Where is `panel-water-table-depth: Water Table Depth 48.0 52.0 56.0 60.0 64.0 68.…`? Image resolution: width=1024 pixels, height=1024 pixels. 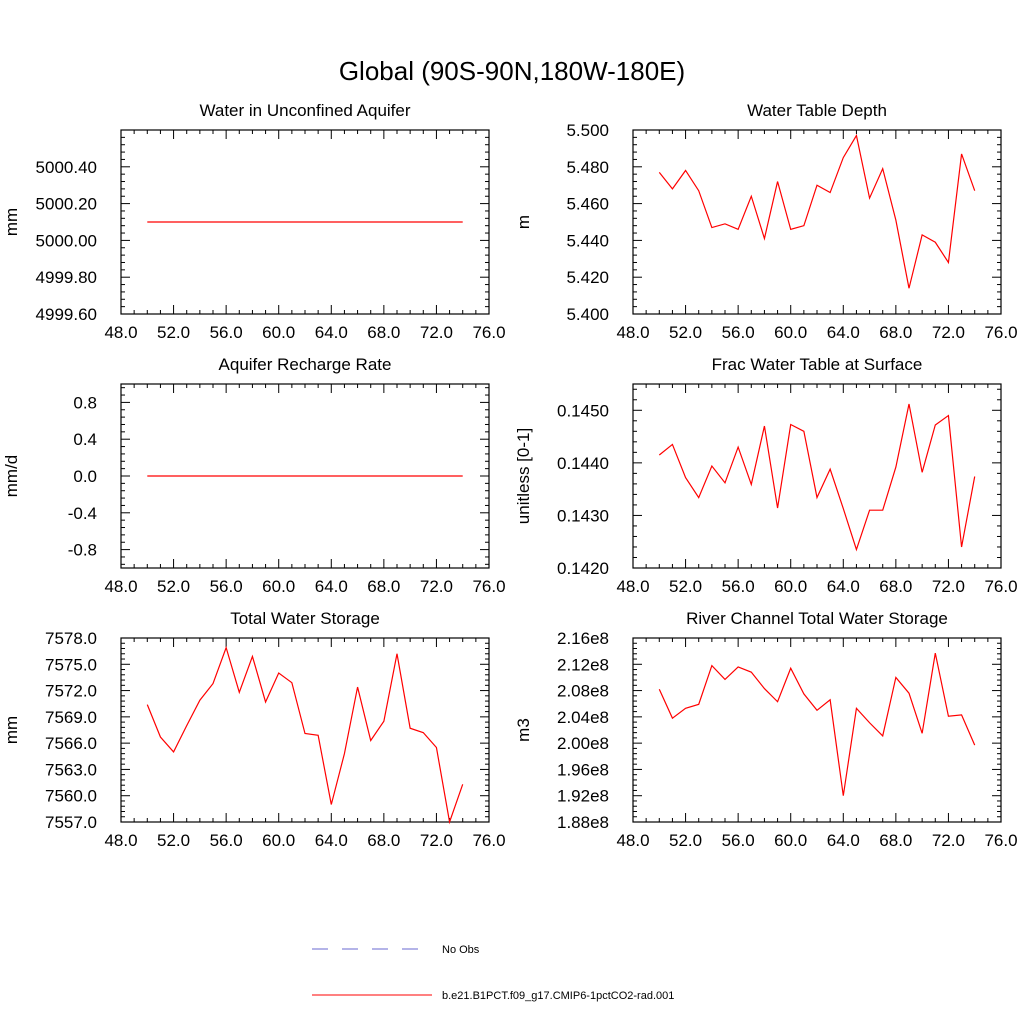
panel-water-table-depth: Water Table Depth 48.0 52.0 56.0 60.0 64.0 68.… is located at coordinates (766, 221).